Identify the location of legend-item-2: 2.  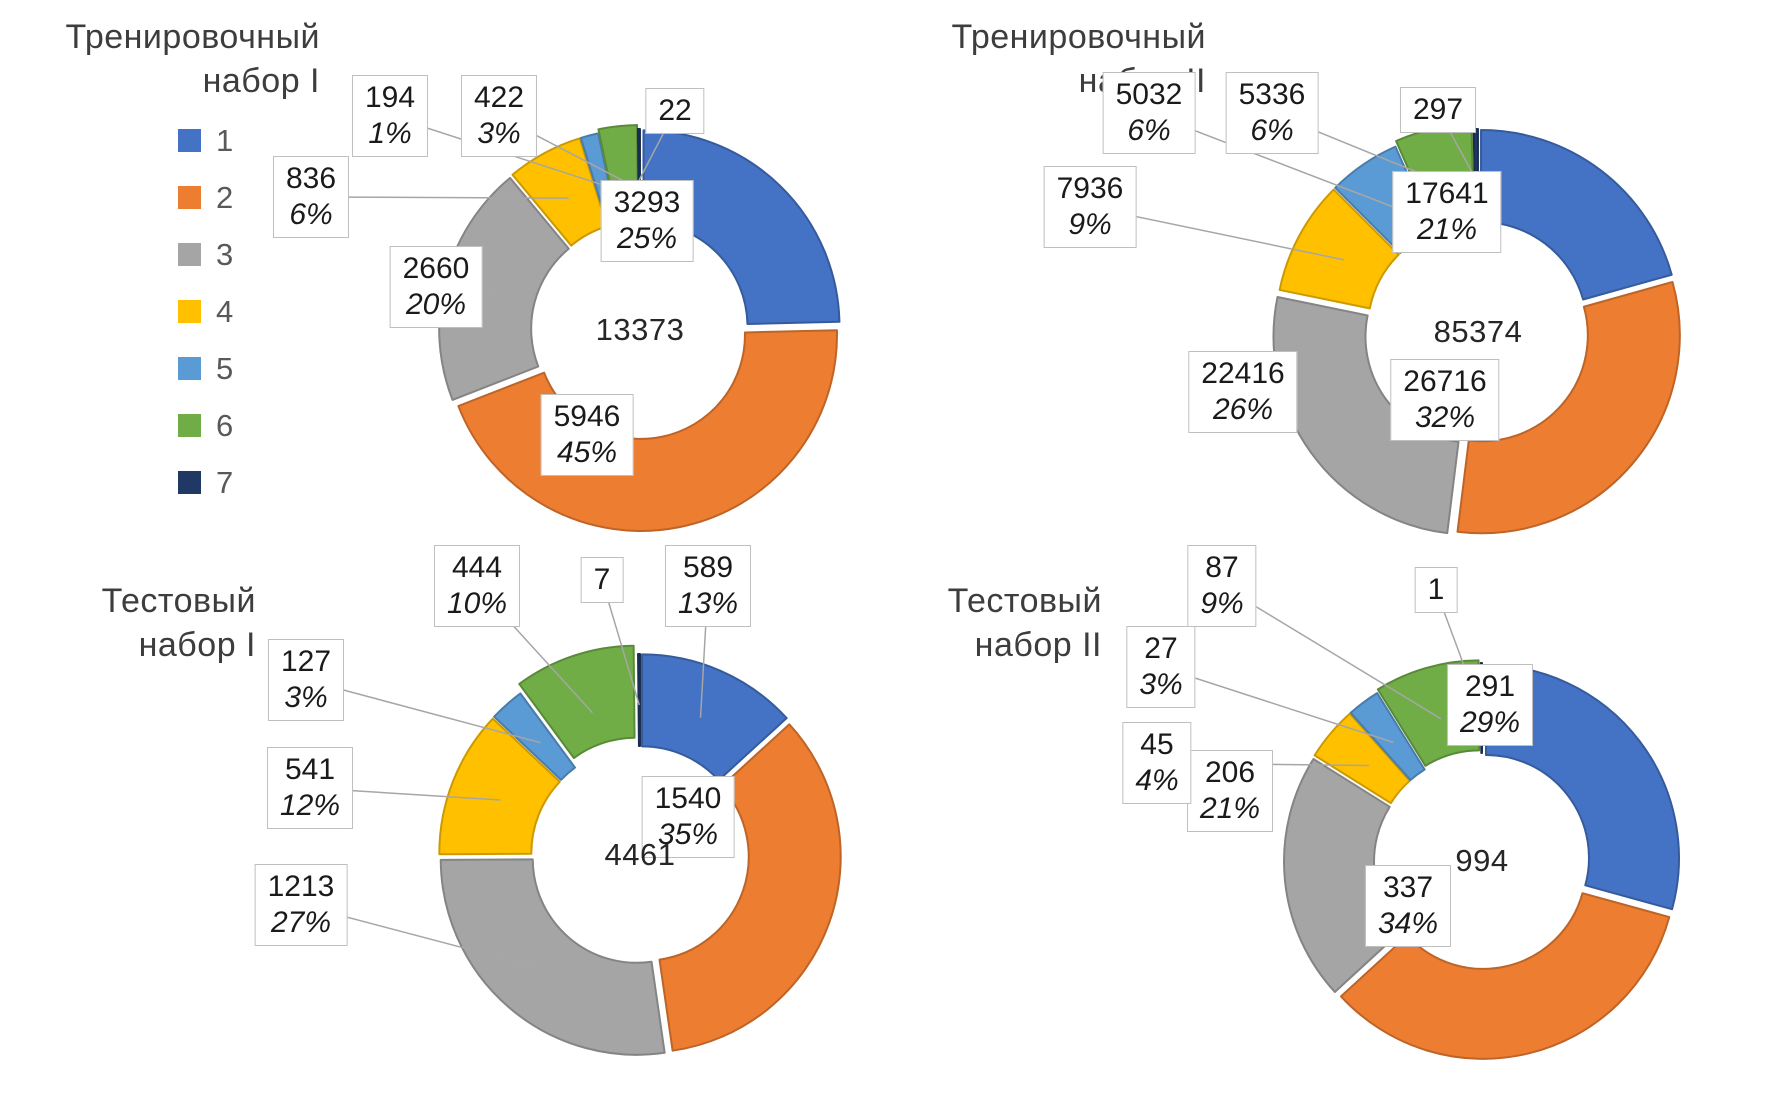
(205, 197).